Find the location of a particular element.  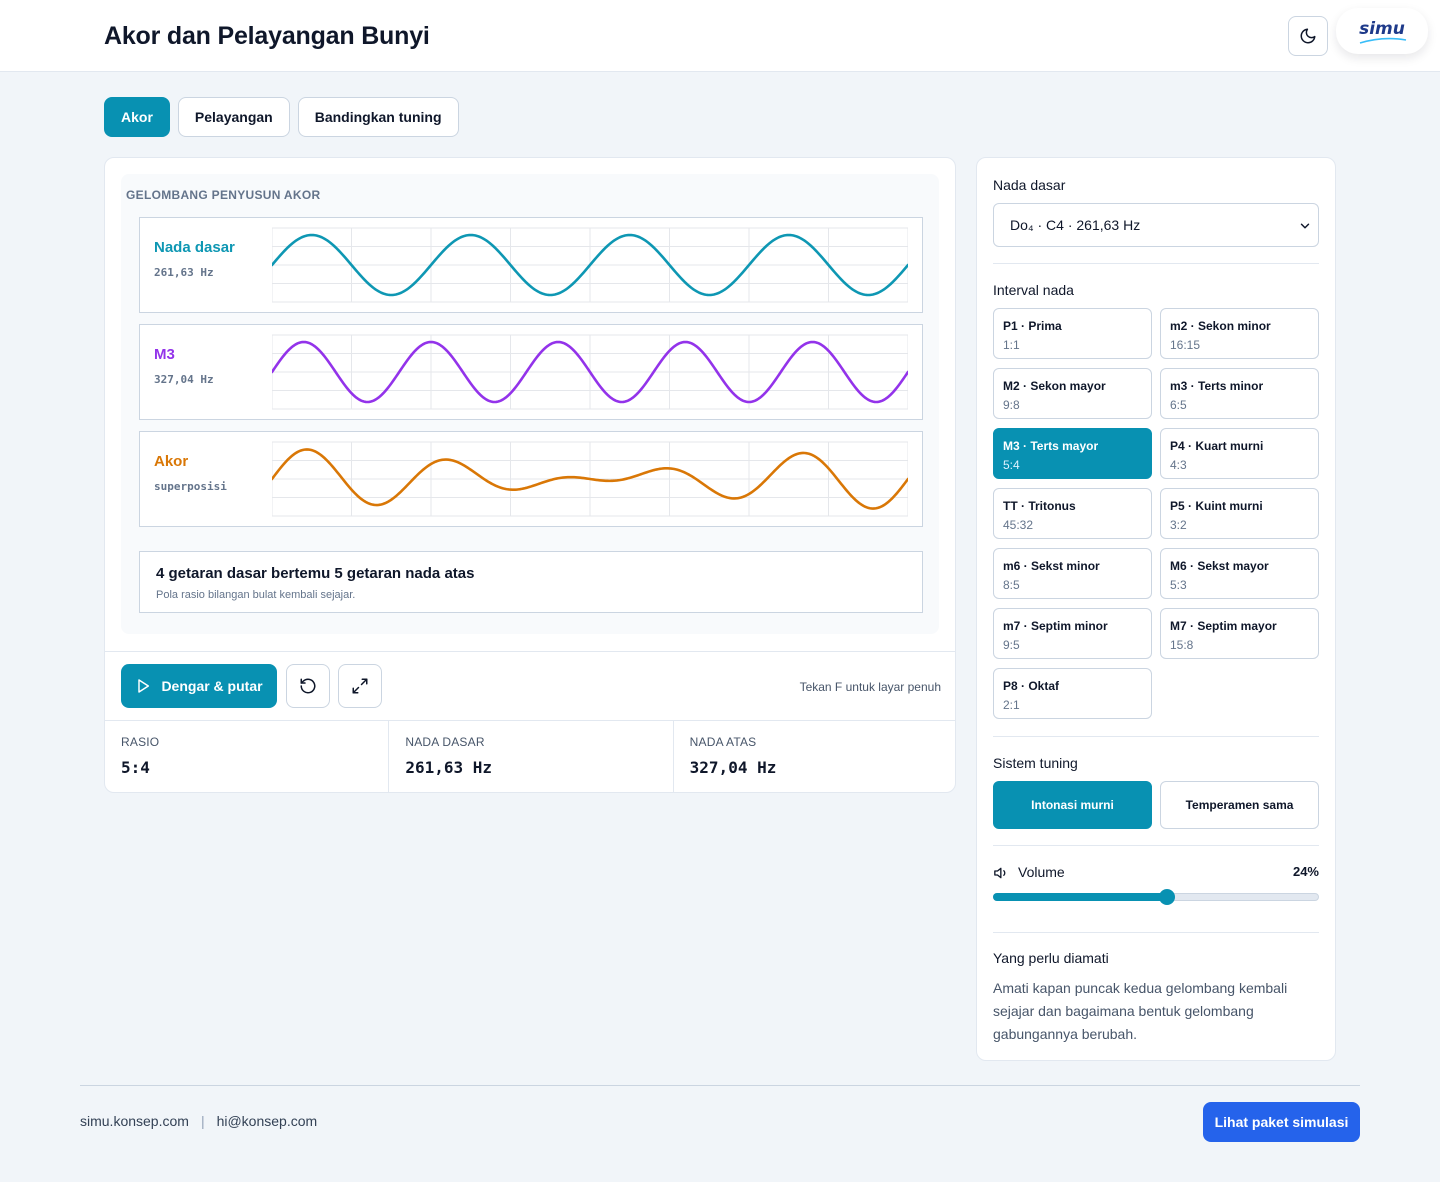

stat-value: 5:4 is located at coordinates (135, 767).